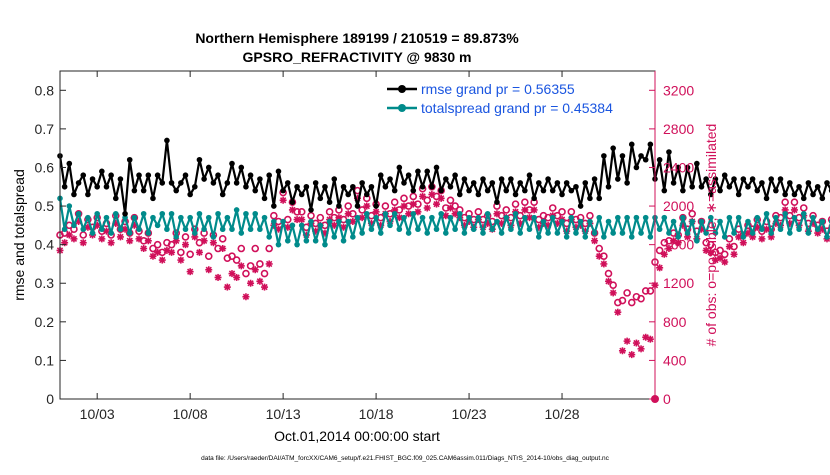  What do you see at coordinates (804, 208) in the screenshot?
I see `obs-possible-point` at bounding box center [804, 208].